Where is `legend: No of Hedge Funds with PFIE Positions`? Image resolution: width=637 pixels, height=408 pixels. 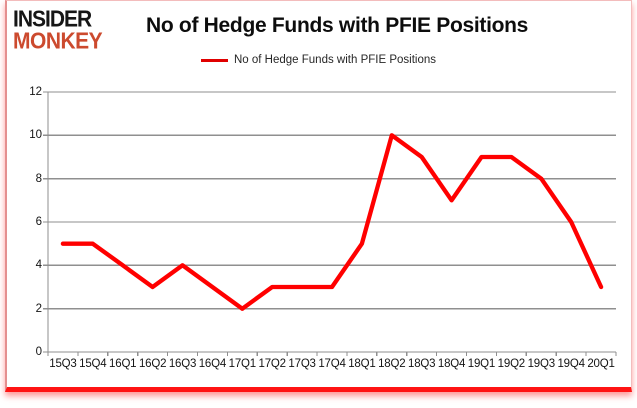
legend: No of Hedge Funds with PFIE Positions is located at coordinates (318, 60).